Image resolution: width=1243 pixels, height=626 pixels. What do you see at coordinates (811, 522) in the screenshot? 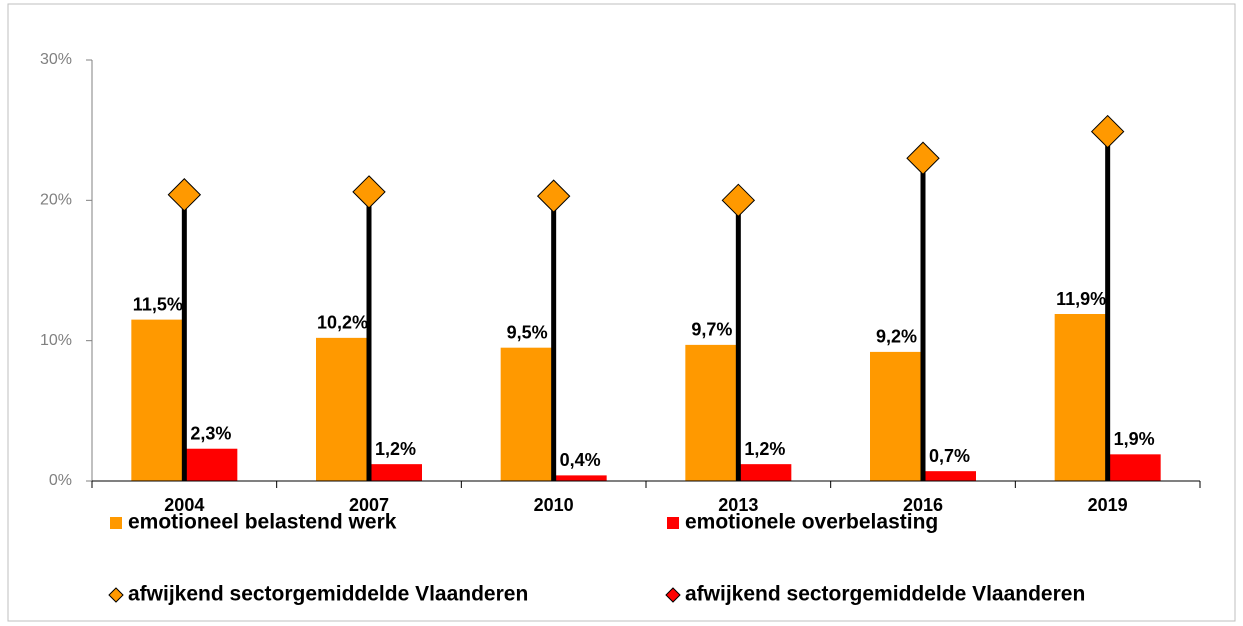
I see `legend-label: emotionele overbelasting` at bounding box center [811, 522].